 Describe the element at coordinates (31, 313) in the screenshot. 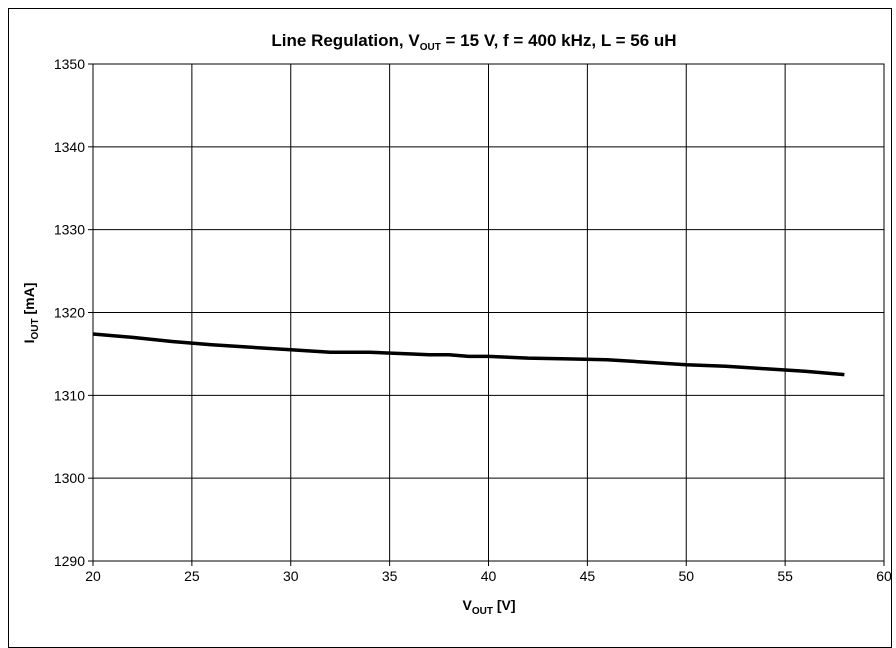

I see `y-axis-label: IOUT [mA]` at that location.